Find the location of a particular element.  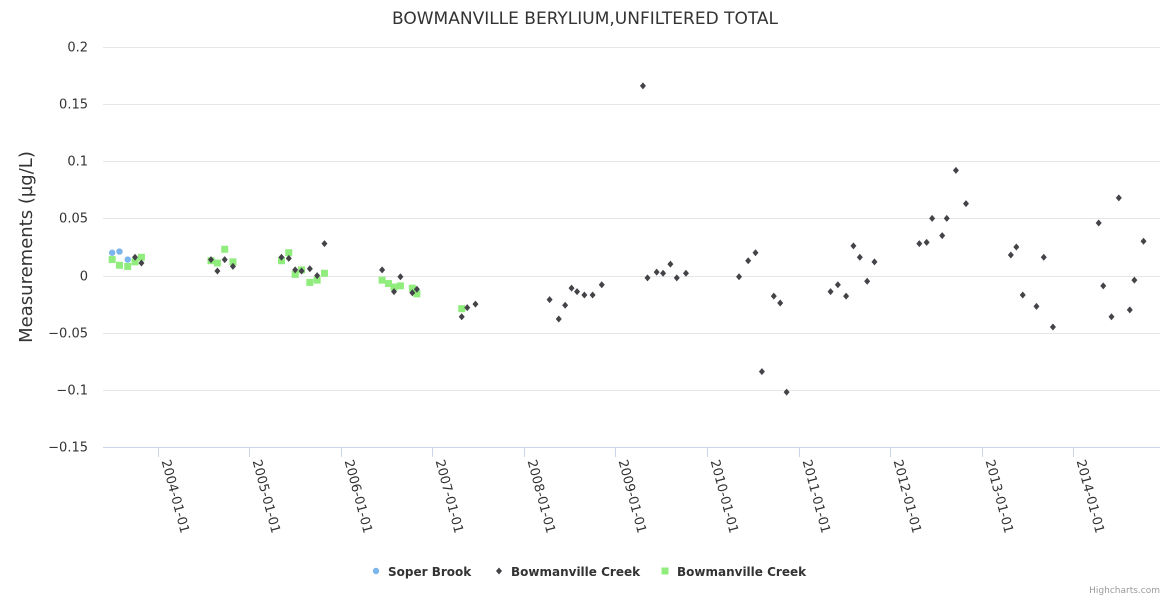

legend-item: Soper Brook is located at coordinates (422, 572).